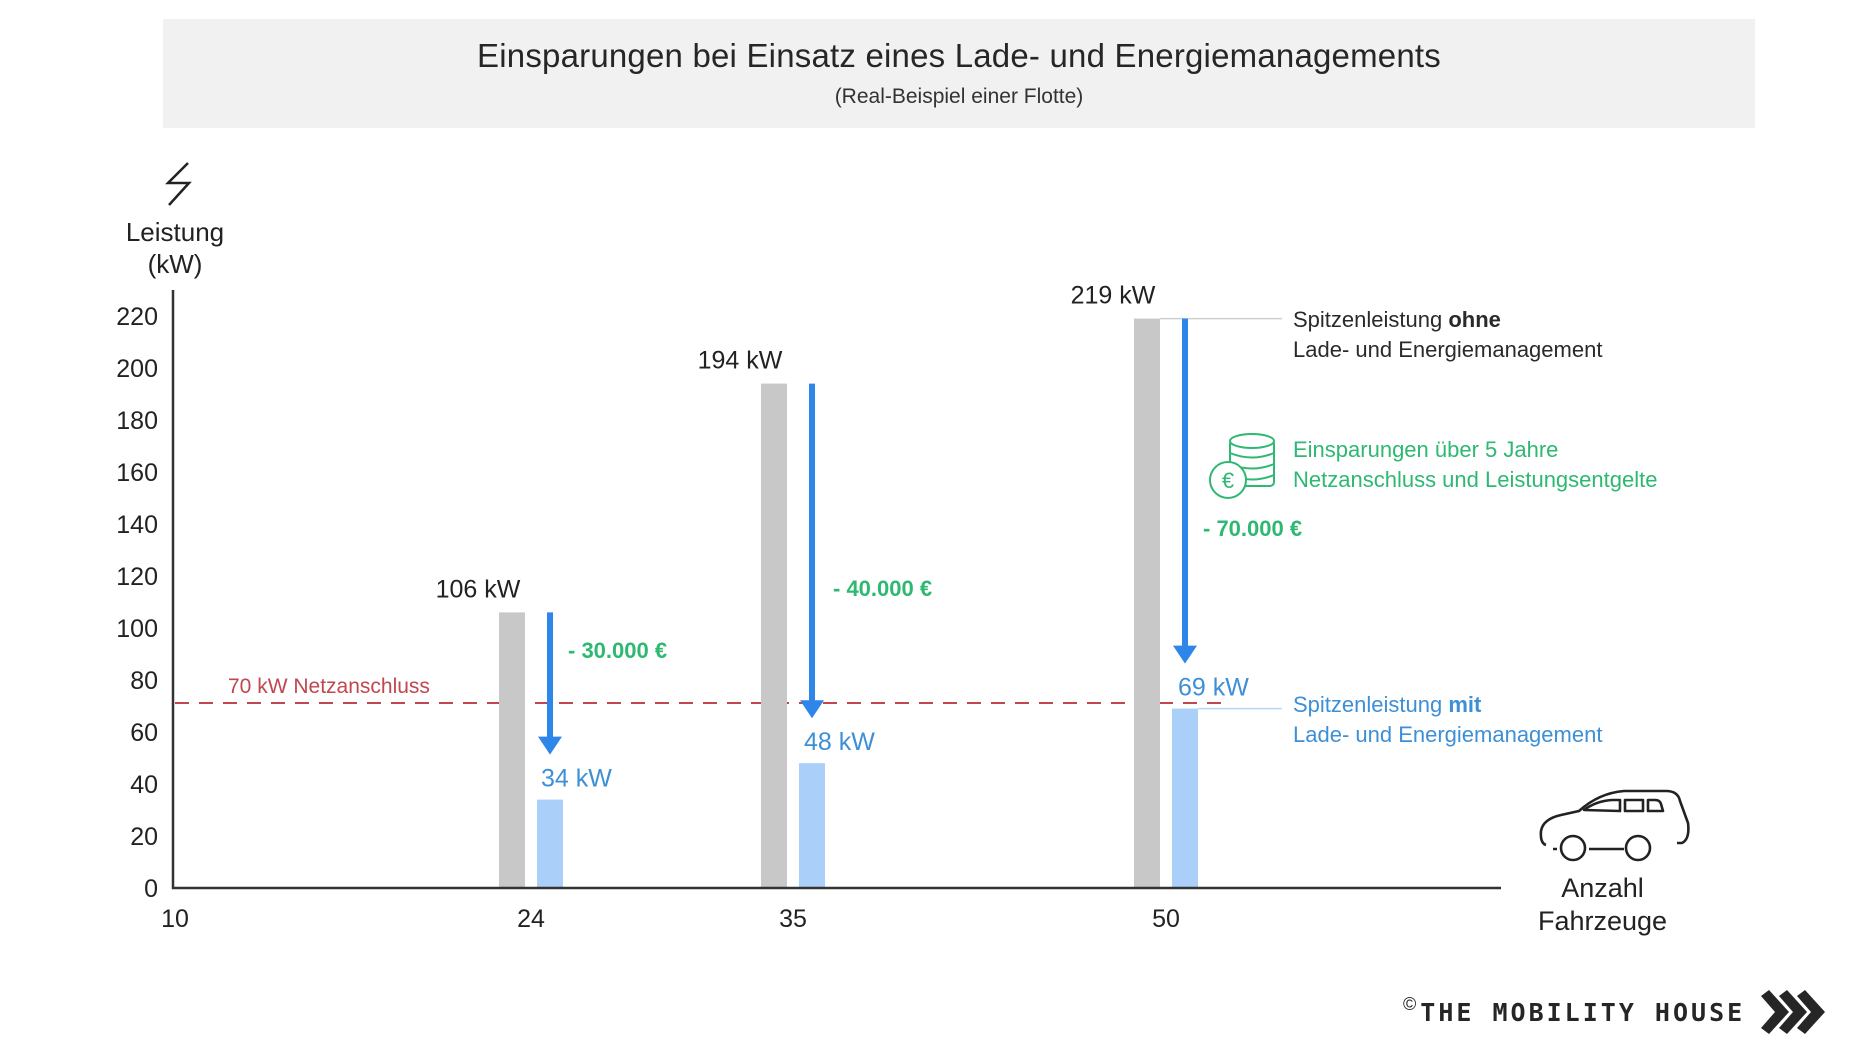 The width and height of the screenshot is (1876, 1042). Describe the element at coordinates (793, 919) in the screenshot. I see `x-tick-label: 35` at that location.